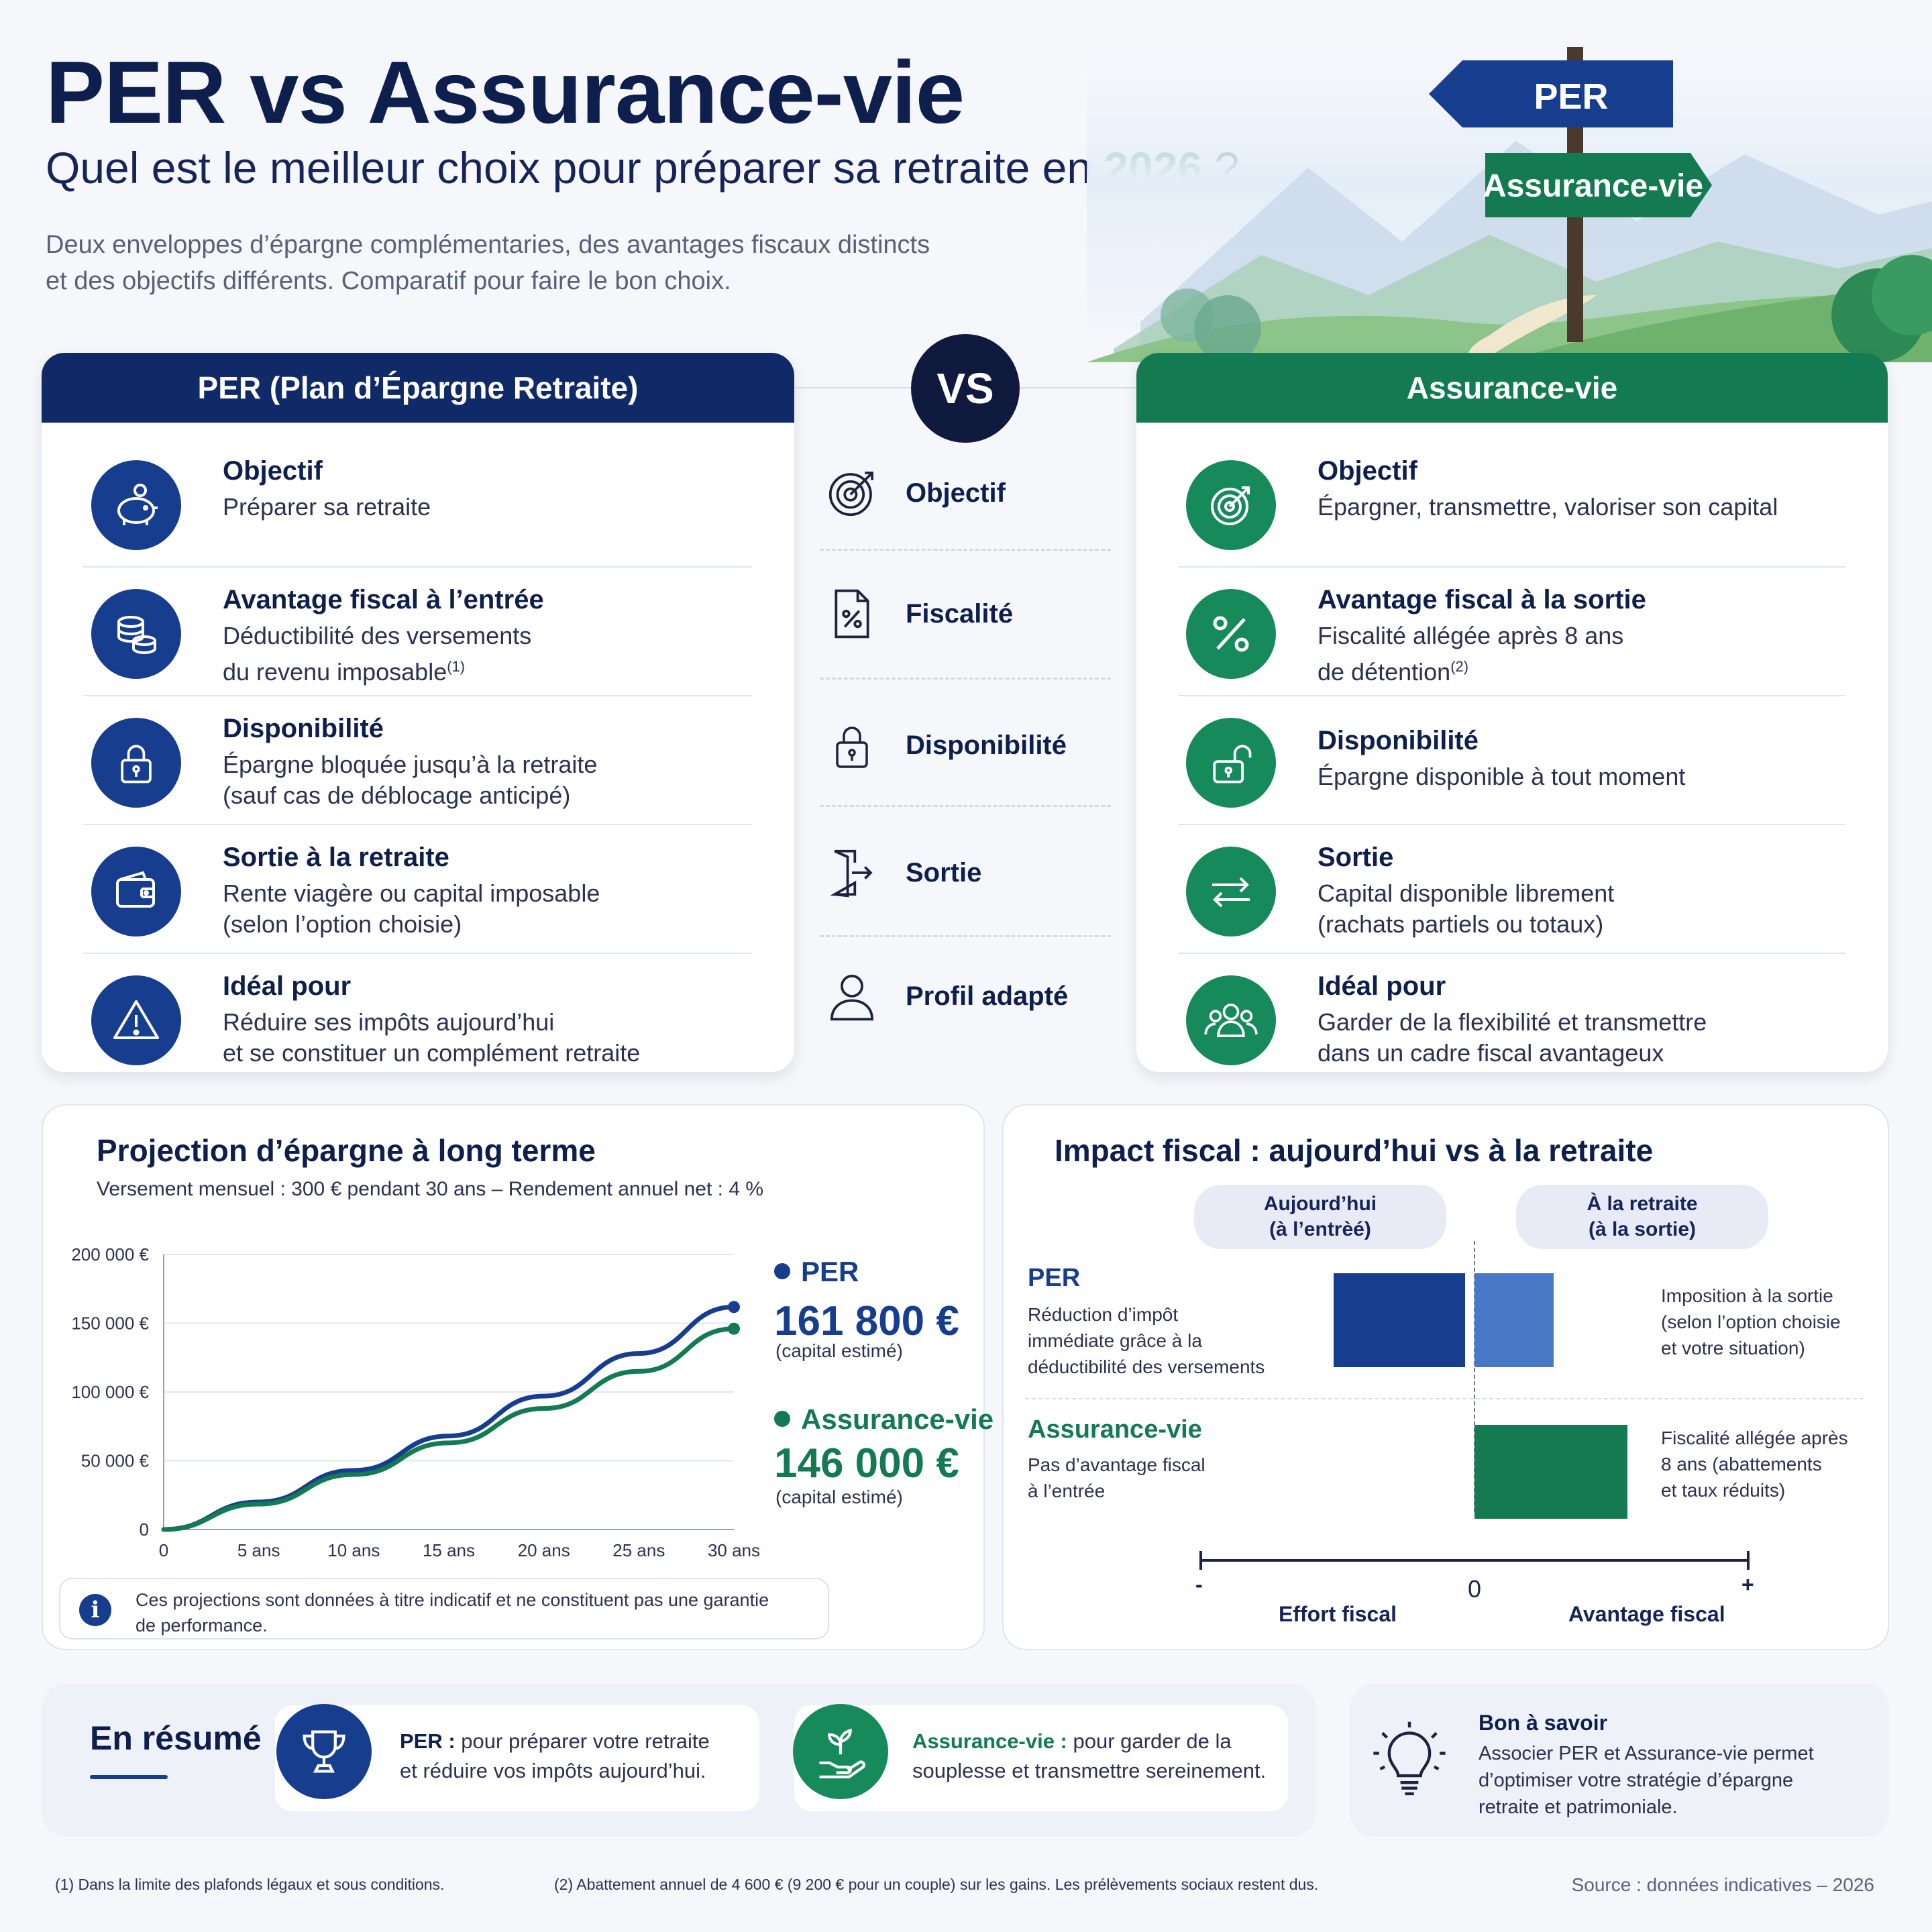 Image resolution: width=1932 pixels, height=1932 pixels. I want to click on legend-per-note: (capital estimé), so click(839, 1350).